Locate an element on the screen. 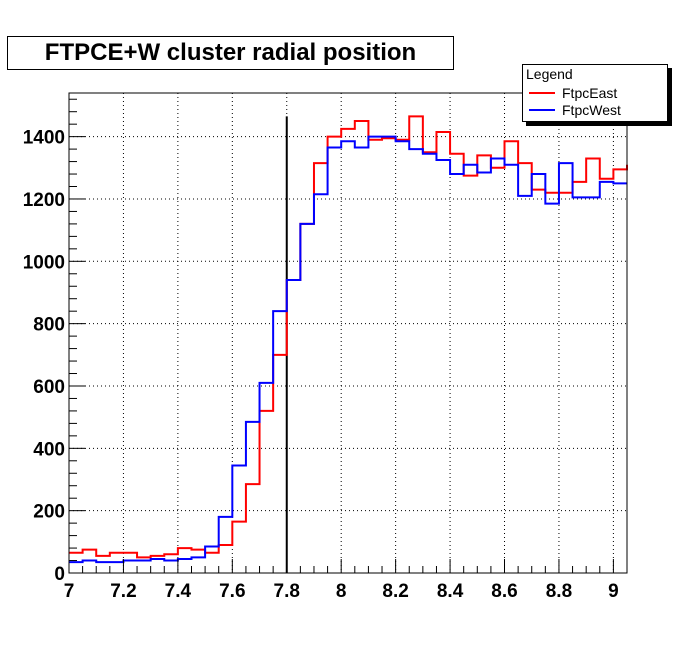 This screenshot has width=696, height=668. y-tick-label: 1200 is located at coordinates (44, 200).